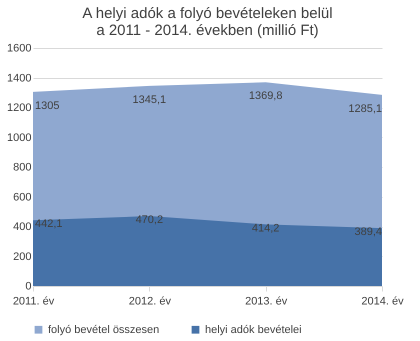 The image size is (420, 341). I want to click on data-label: 1285,1, so click(365, 108).